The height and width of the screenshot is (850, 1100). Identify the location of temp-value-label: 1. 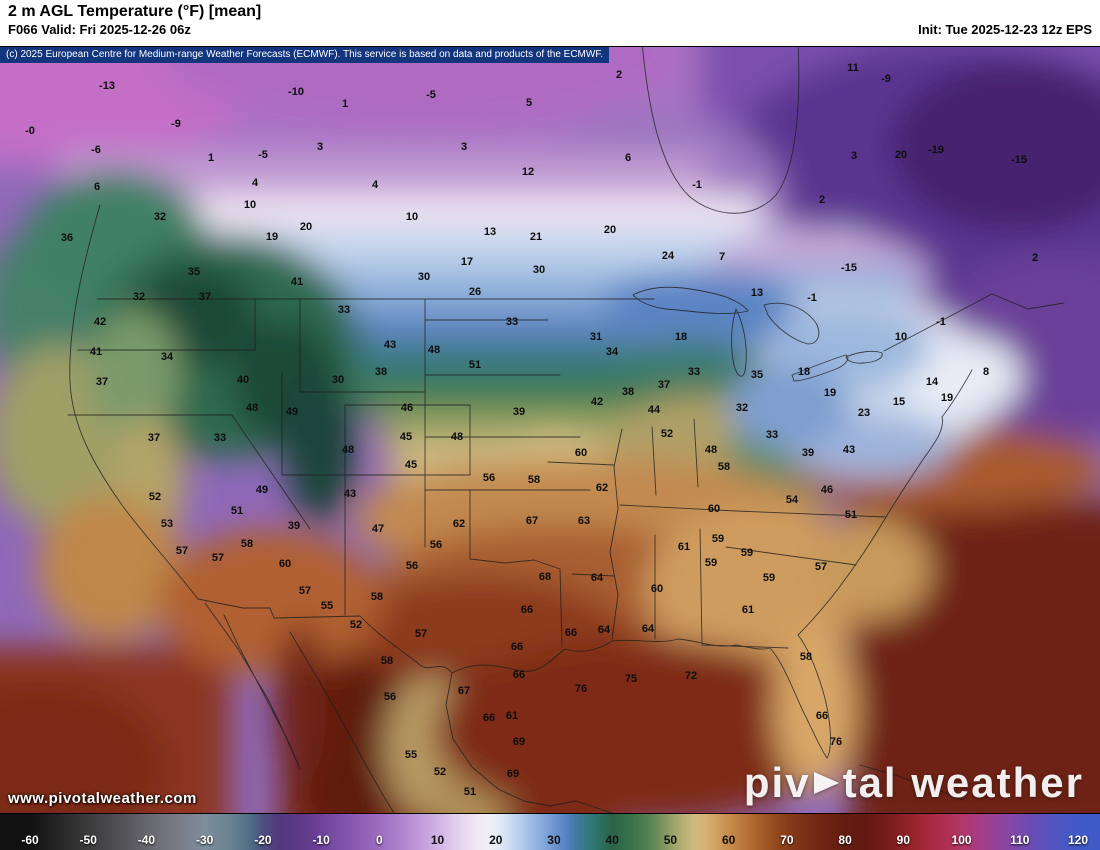
(345, 104).